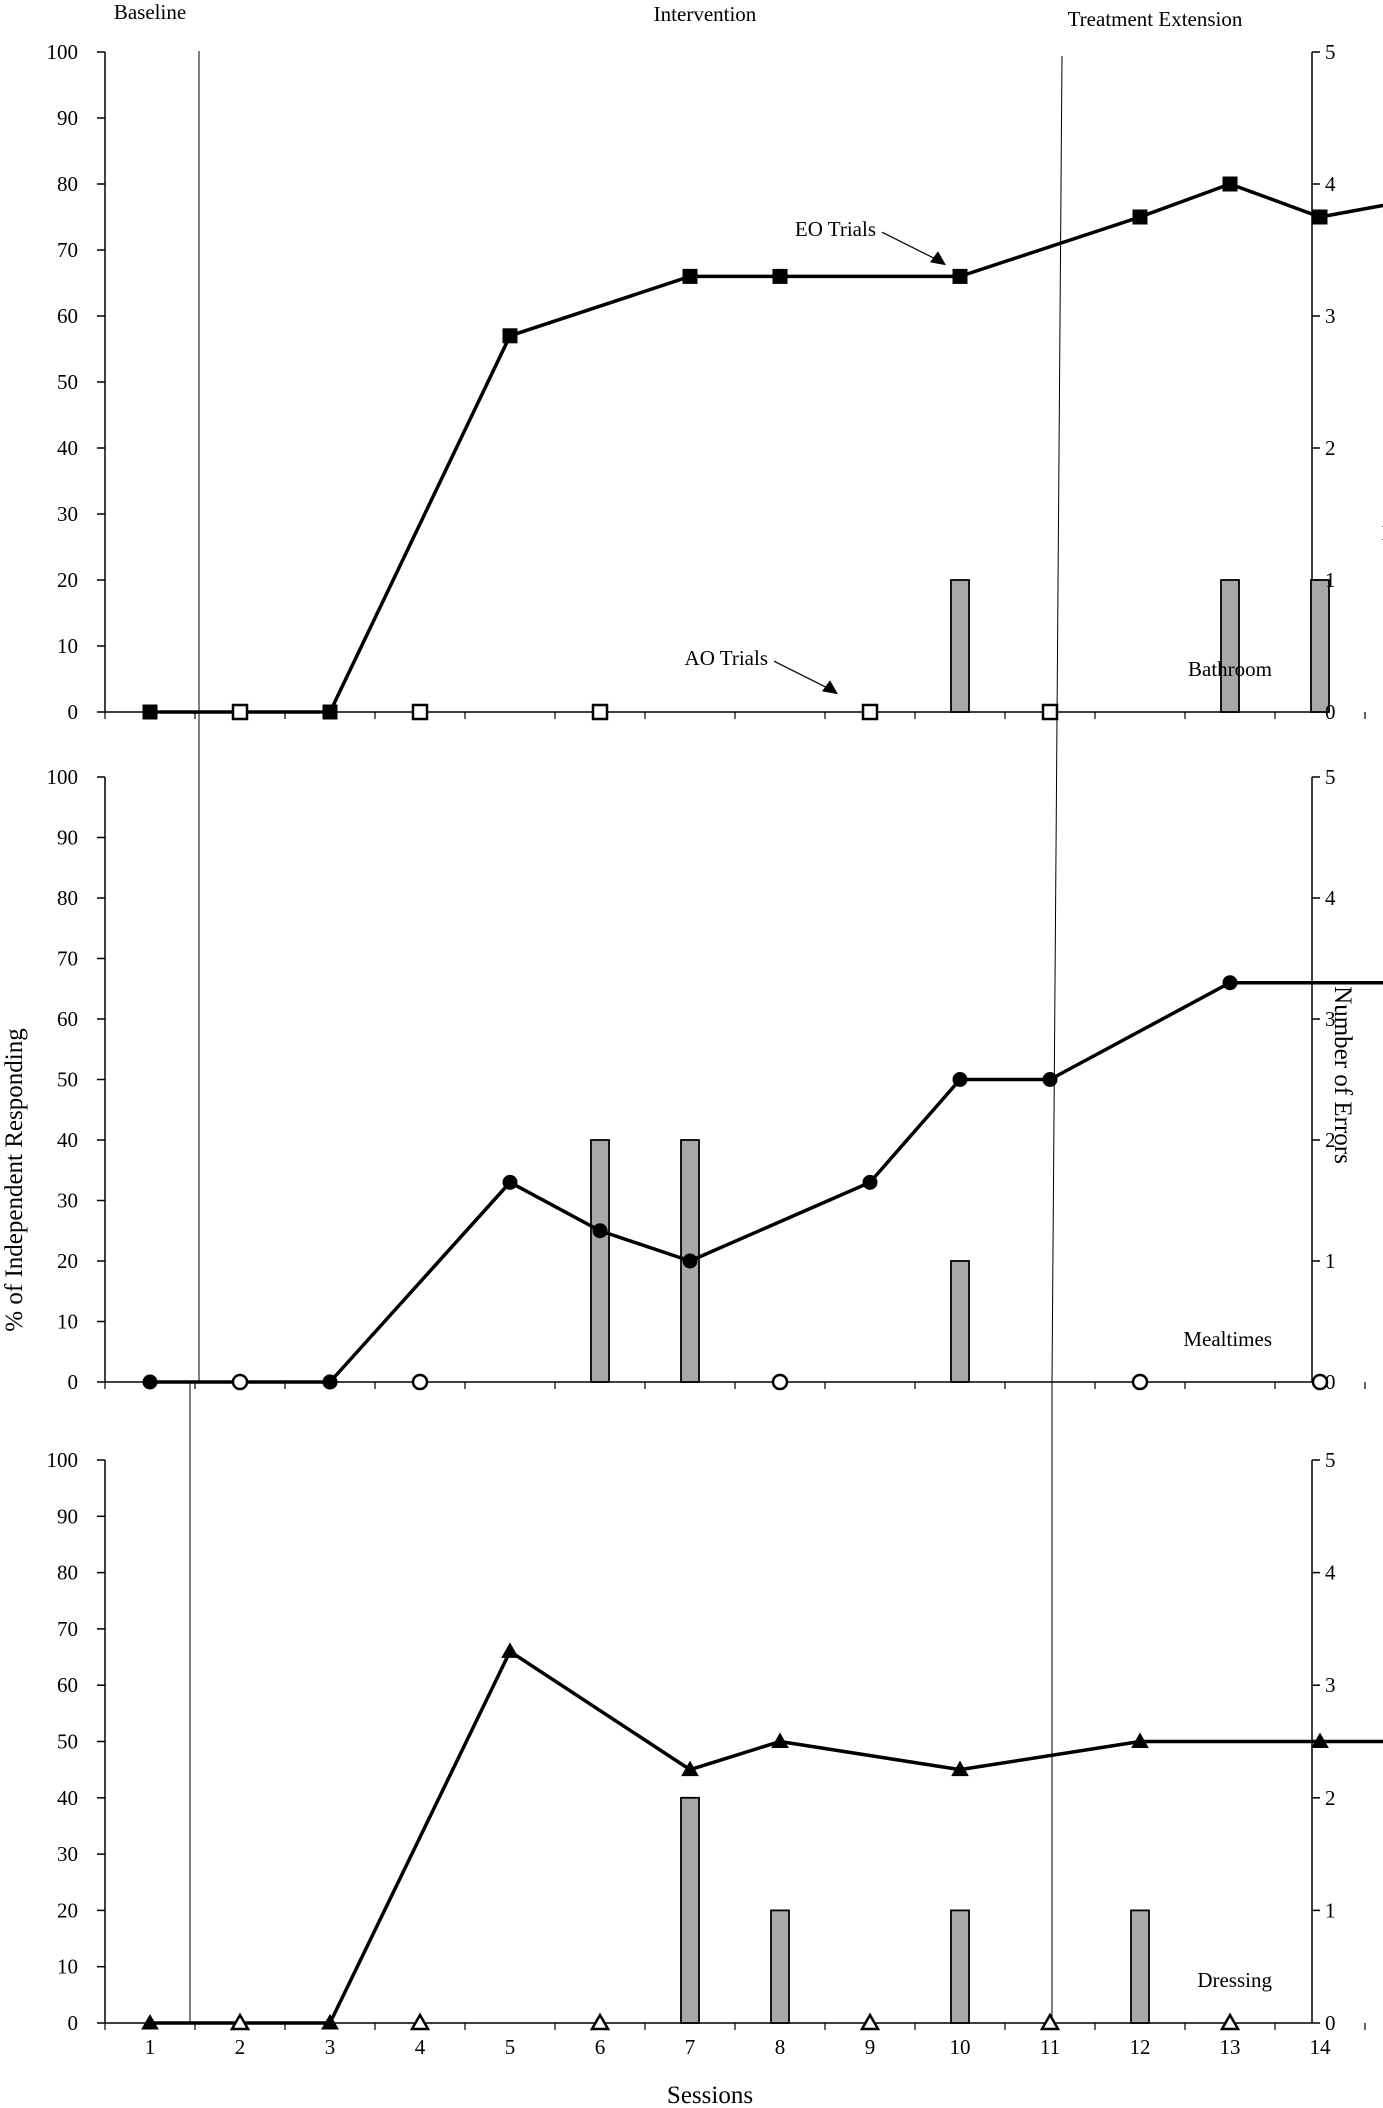  What do you see at coordinates (1330, 580) in the screenshot?
I see `panel-1-right-tick-label: 1` at bounding box center [1330, 580].